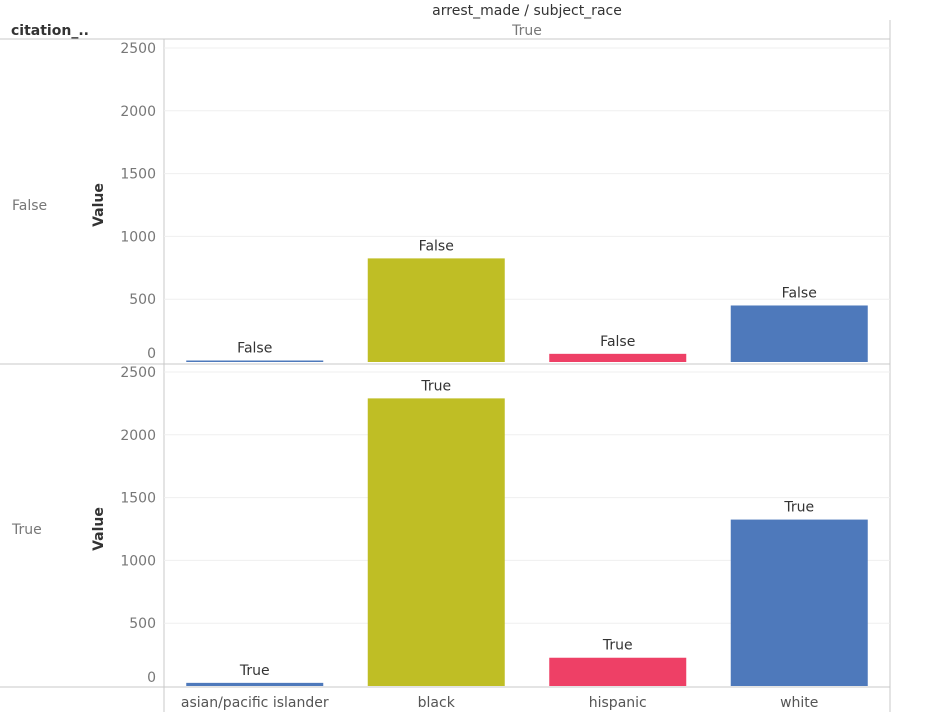 This screenshot has height=720, width=941. Describe the element at coordinates (255, 361) in the screenshot. I see `bar-false-asian-pacific-islander` at that location.